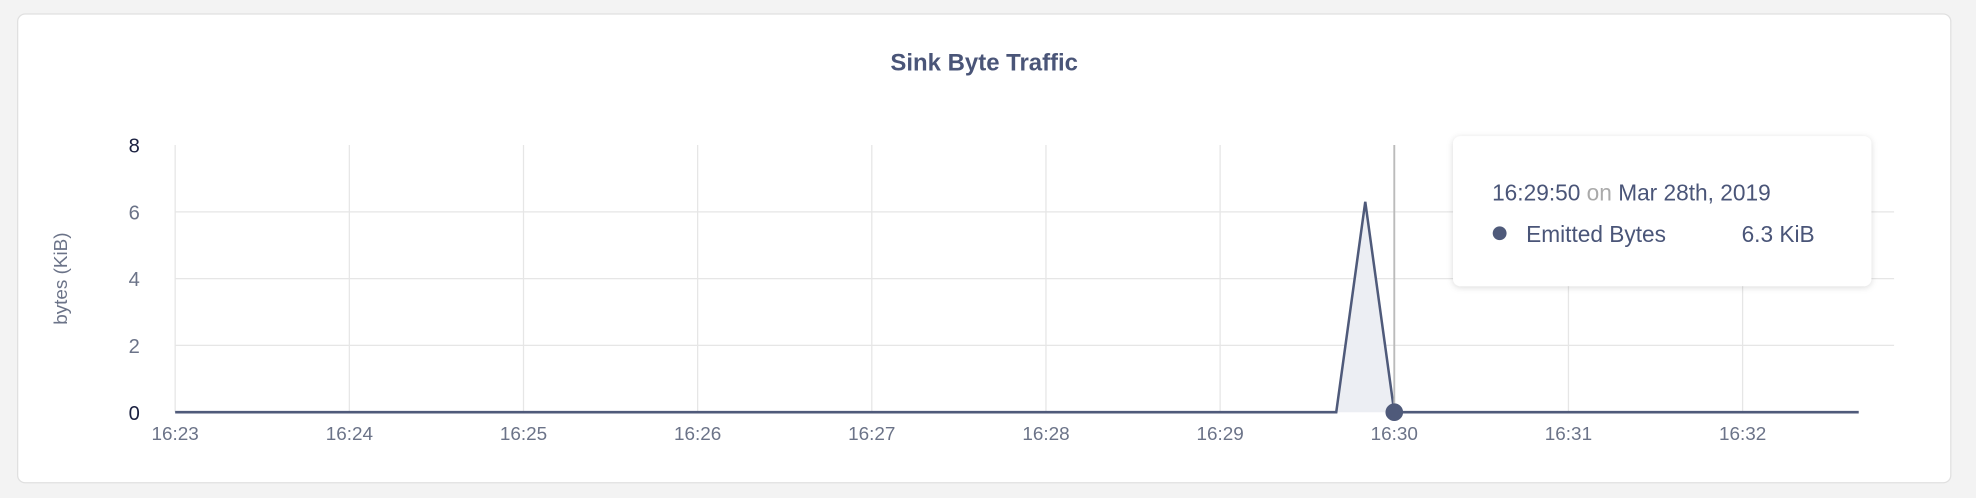  What do you see at coordinates (175, 434) in the screenshot?
I see `x-tick-label: 16:23` at bounding box center [175, 434].